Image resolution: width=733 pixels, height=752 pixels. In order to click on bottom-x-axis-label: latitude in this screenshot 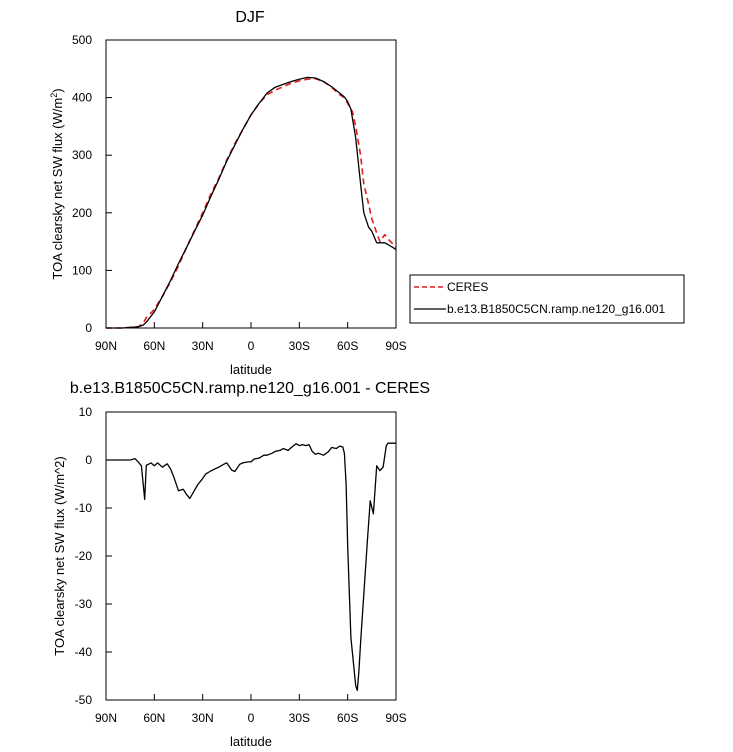, I will do `click(251, 741)`.